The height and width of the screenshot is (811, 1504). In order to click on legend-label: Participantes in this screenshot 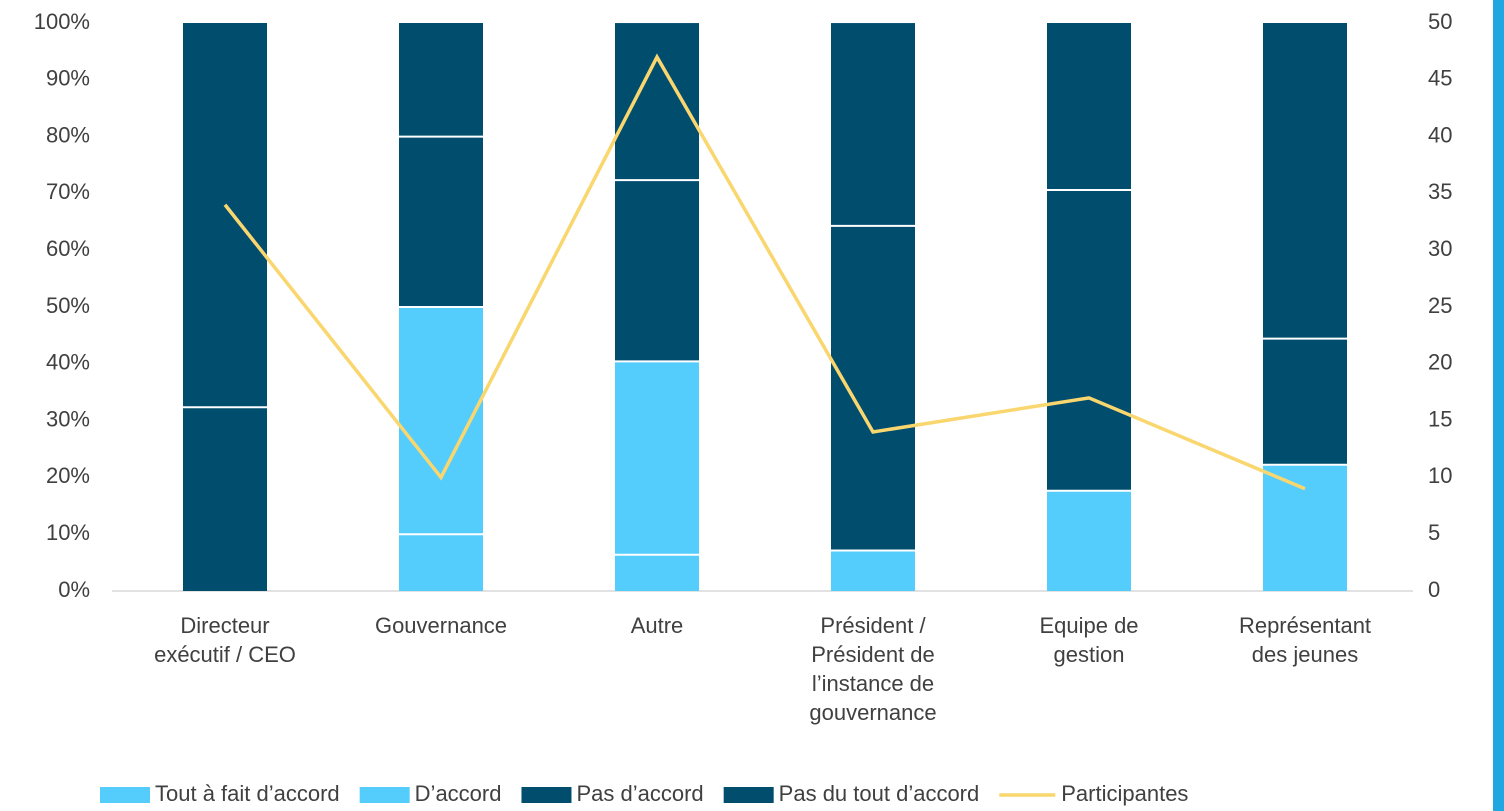, I will do `click(1124, 793)`.